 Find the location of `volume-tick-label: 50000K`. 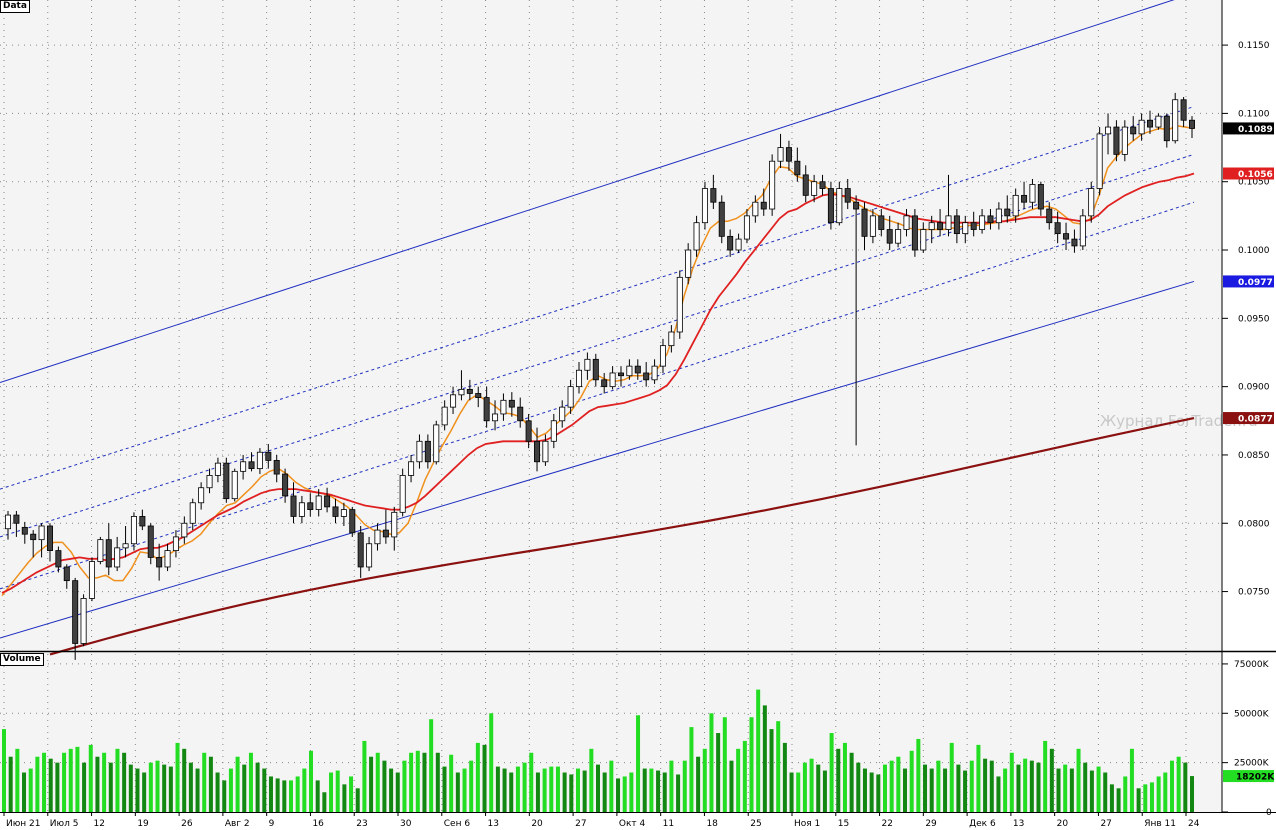

volume-tick-label: 50000K is located at coordinates (1252, 714).